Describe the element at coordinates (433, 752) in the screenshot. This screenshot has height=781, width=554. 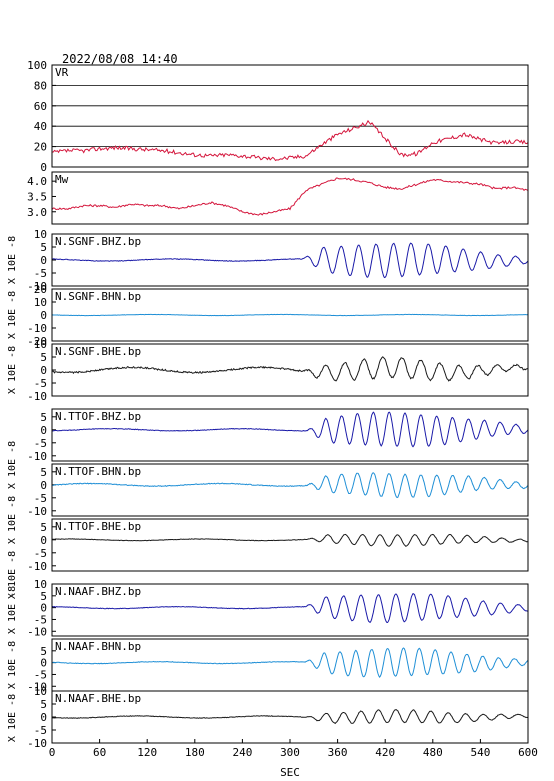
I see `x-tick-label: 480` at that location.